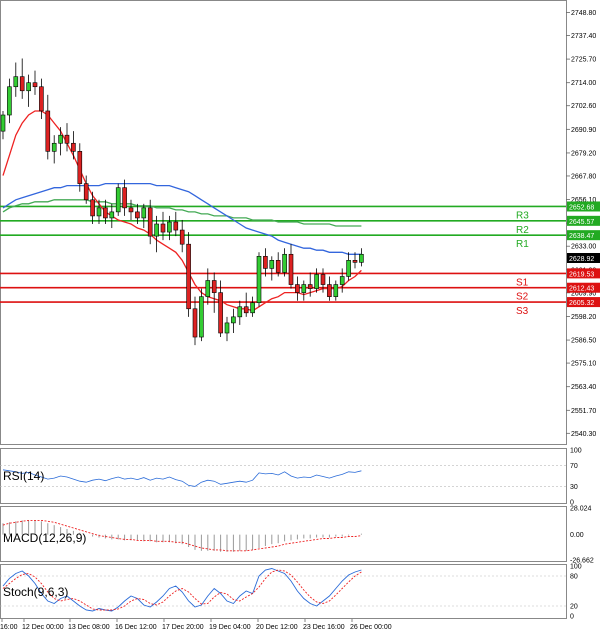 The height and width of the screenshot is (634, 600). What do you see at coordinates (522, 230) in the screenshot?
I see `level-name-r2: R2` at bounding box center [522, 230].